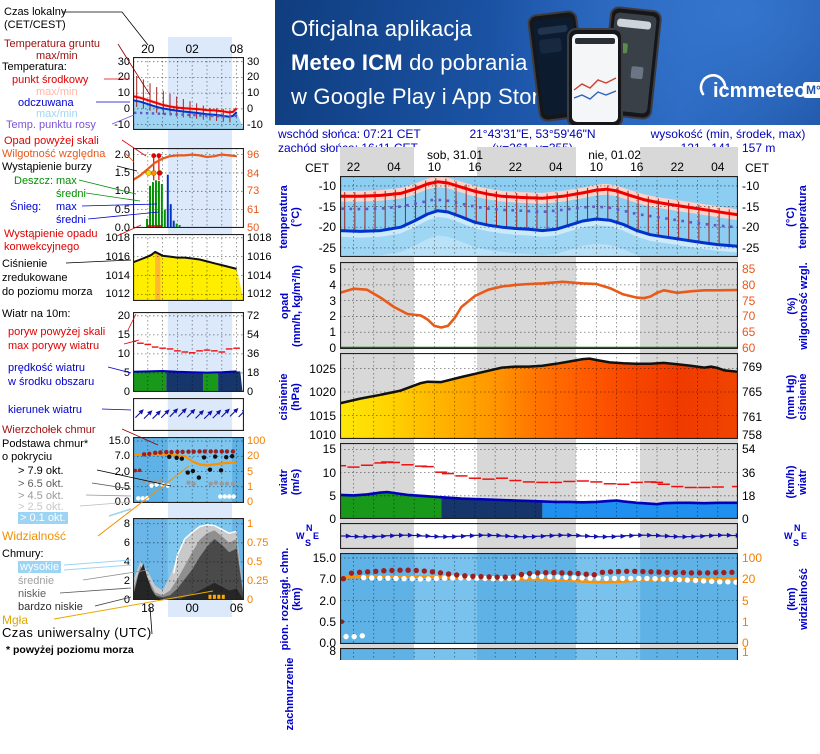 The width and height of the screenshot is (820, 754). What do you see at coordinates (71, 194) in the screenshot?
I see `legend-deszcz-sredni: średni` at bounding box center [71, 194].